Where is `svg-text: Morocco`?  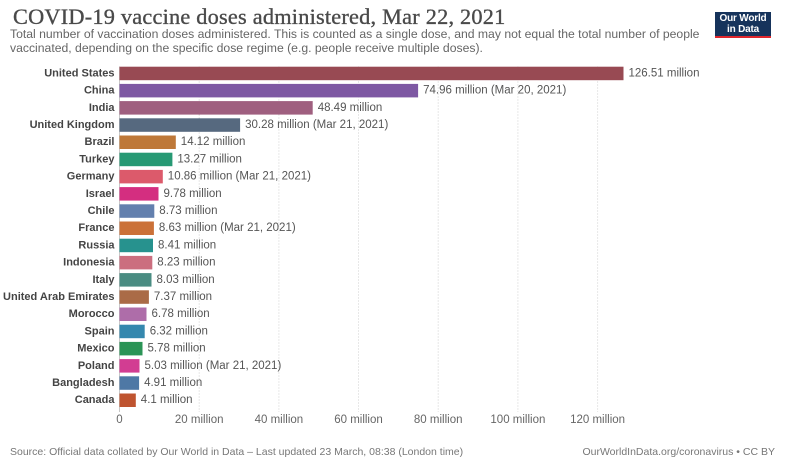 svg-text: Morocco is located at coordinates (92, 314).